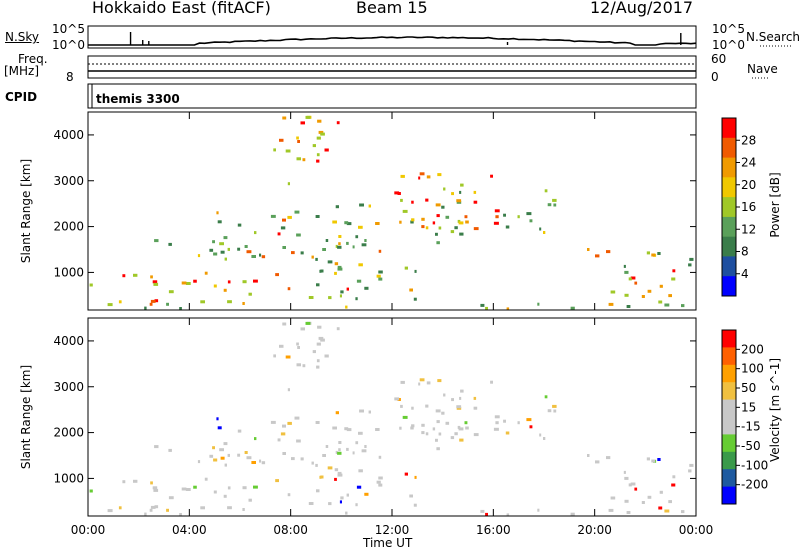 The width and height of the screenshot is (800, 554). I want to click on nsearch-tick-low: 10^0, so click(728, 45).